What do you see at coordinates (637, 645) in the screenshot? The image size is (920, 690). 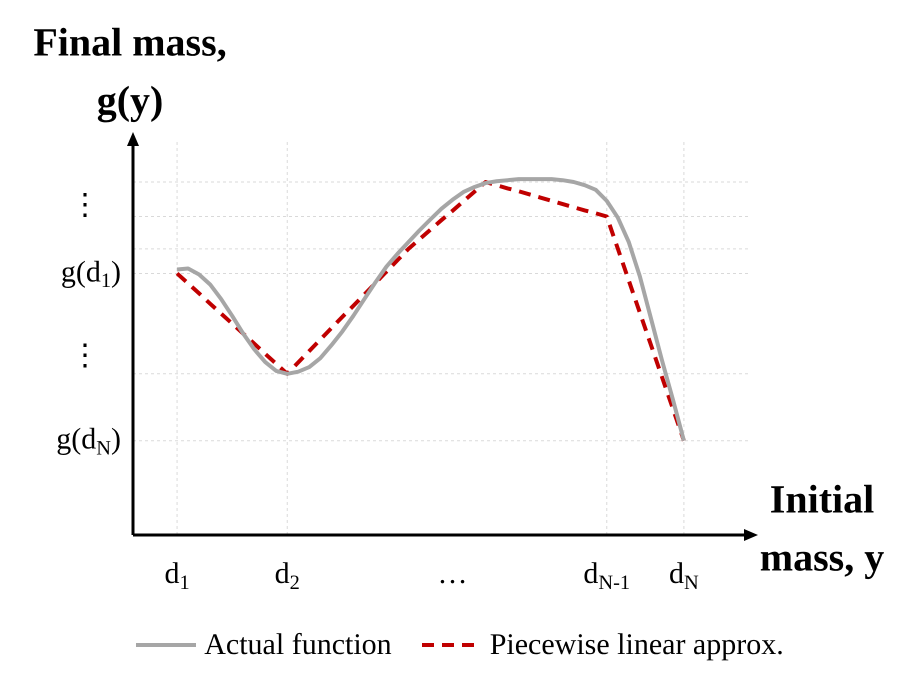 I see `legend-label: Piecewise linear approx.` at bounding box center [637, 645].